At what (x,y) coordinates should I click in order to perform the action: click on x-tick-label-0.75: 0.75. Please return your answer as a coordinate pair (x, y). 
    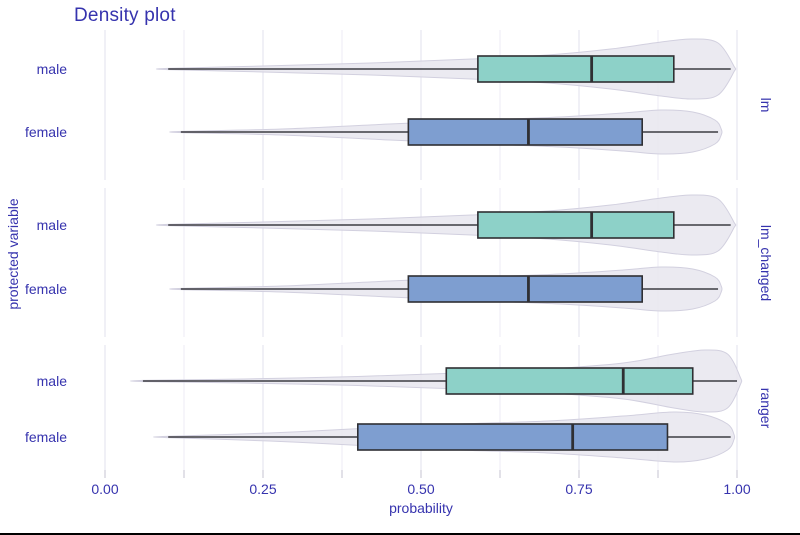
    Looking at the image, I should click on (579, 489).